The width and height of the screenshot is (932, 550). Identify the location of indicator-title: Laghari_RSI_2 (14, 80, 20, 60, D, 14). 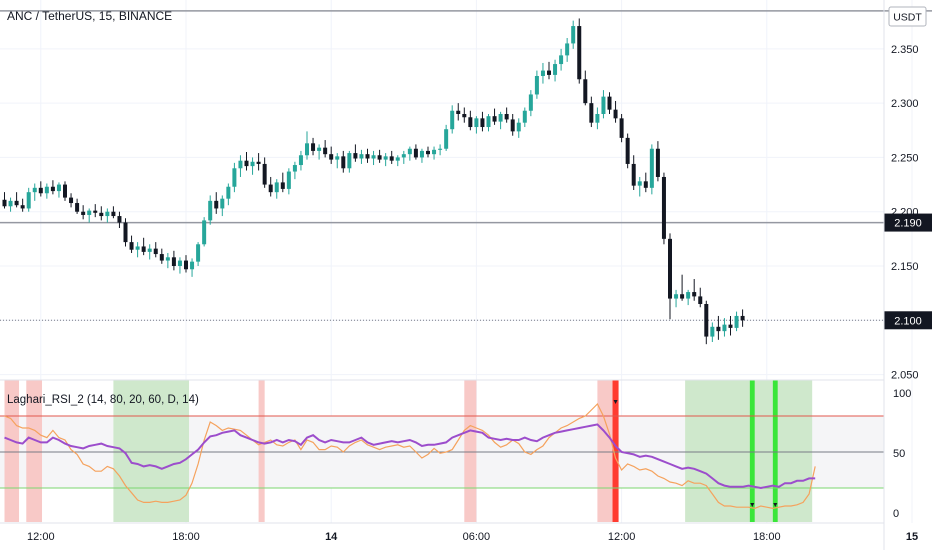
(103, 400).